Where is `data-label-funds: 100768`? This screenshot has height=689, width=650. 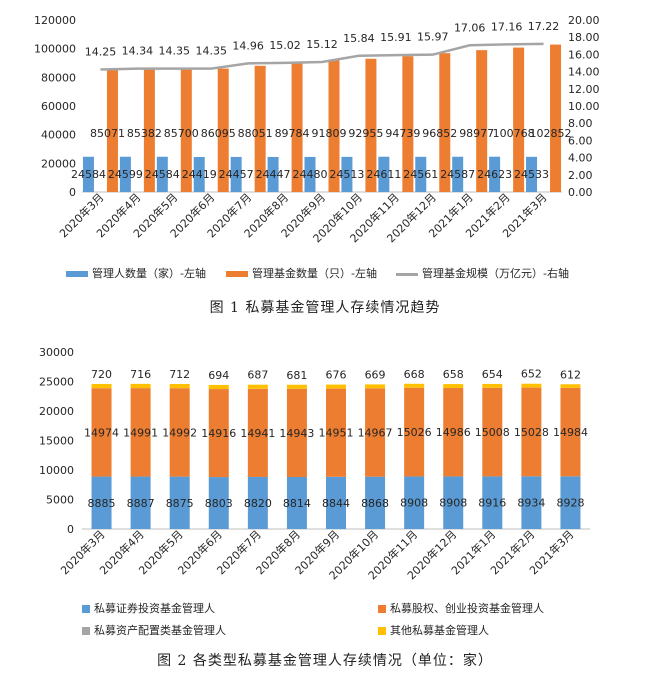 data-label-funds: 100768 is located at coordinates (514, 133).